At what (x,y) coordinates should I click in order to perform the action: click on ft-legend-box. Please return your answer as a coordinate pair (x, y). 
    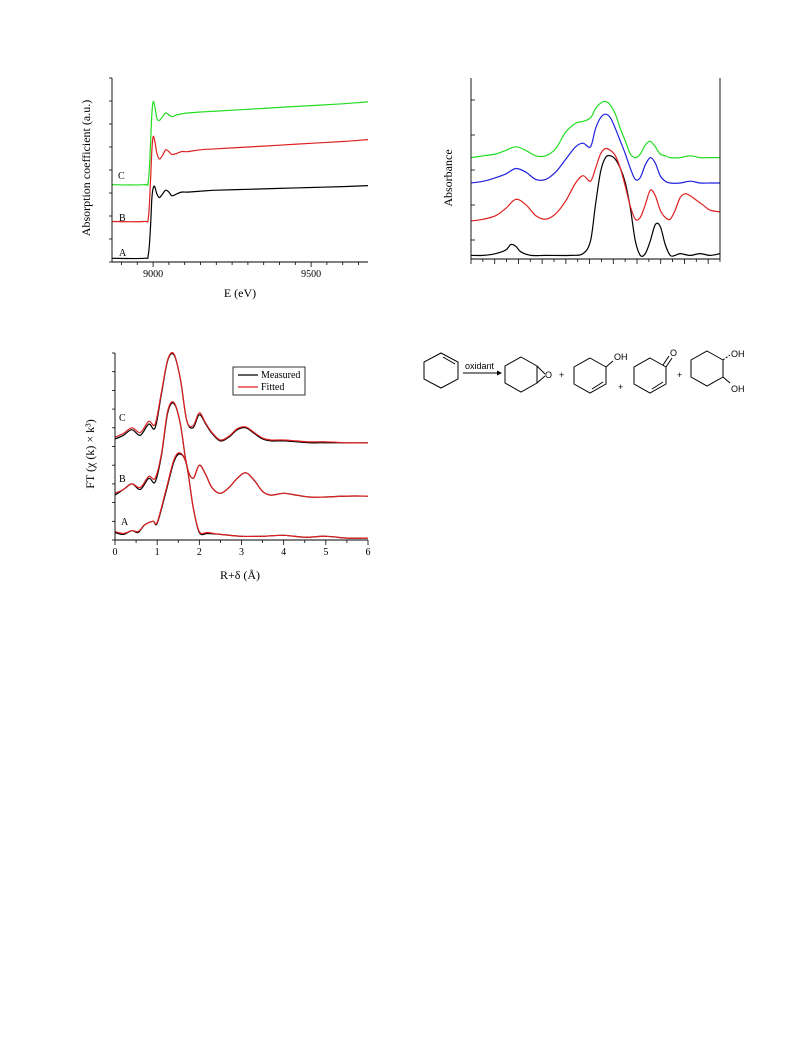
    Looking at the image, I should click on (269, 381).